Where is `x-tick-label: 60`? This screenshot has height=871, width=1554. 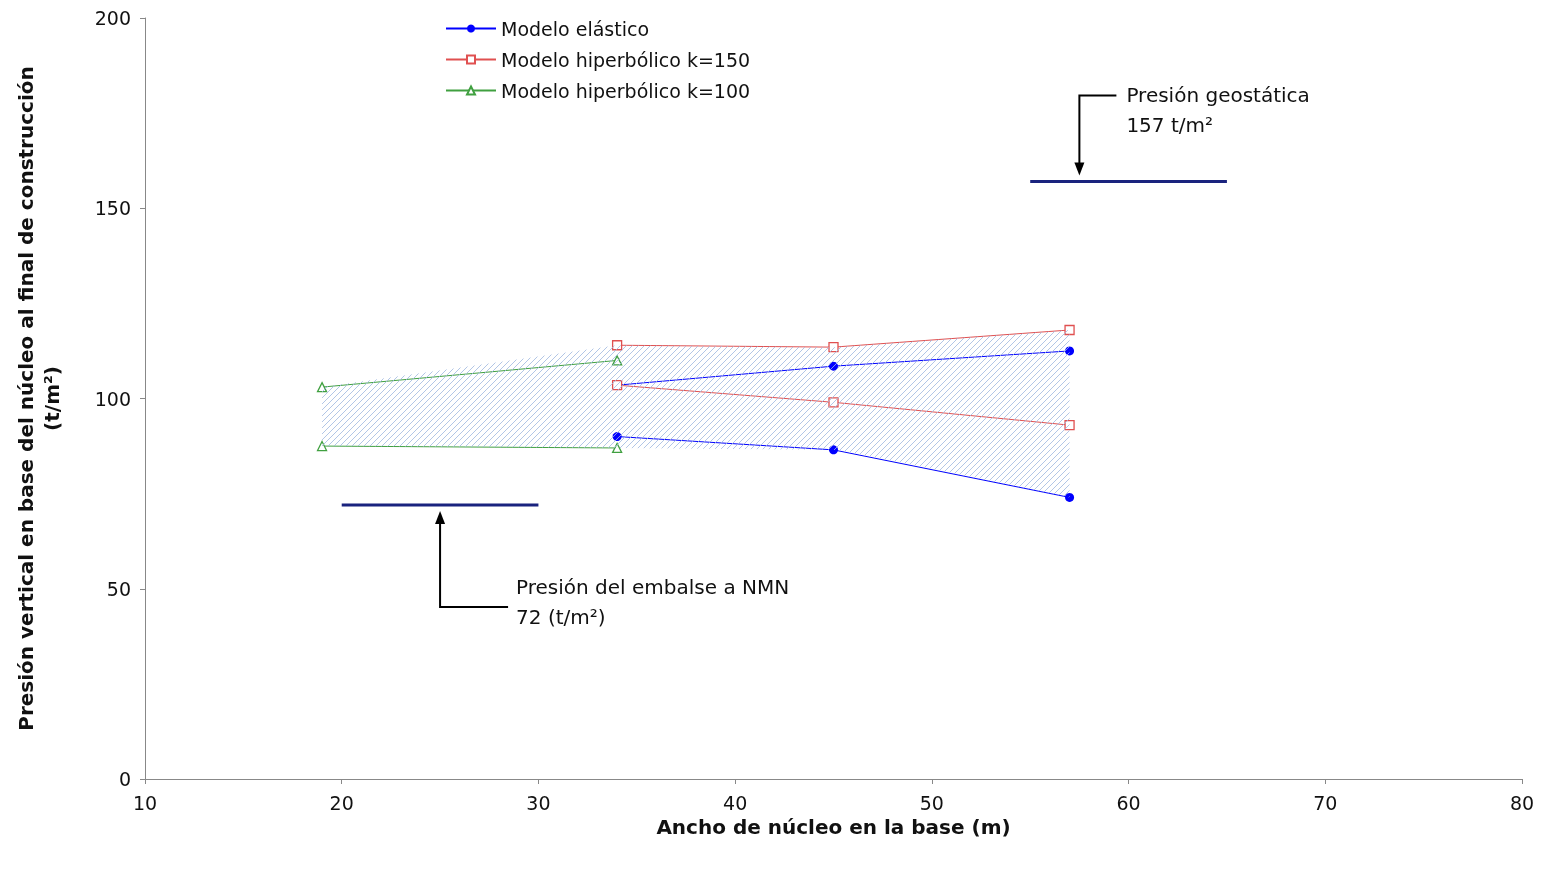
x-tick-label: 60 is located at coordinates (1128, 802).